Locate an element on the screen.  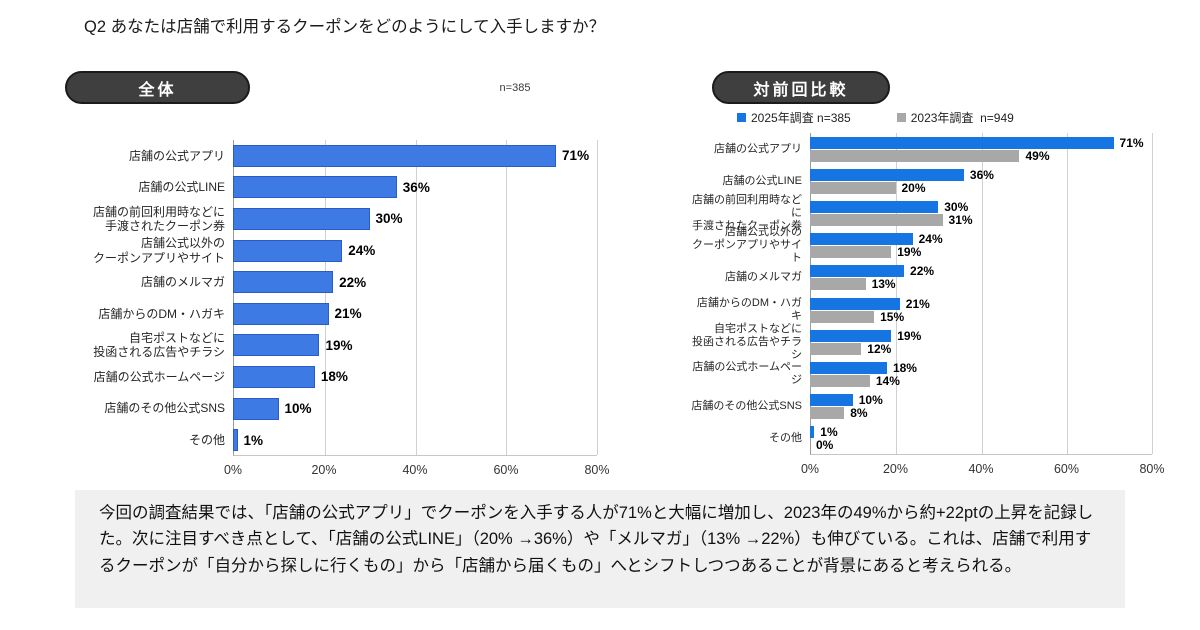
bars-area: 24% 19% is located at coordinates (981, 246).